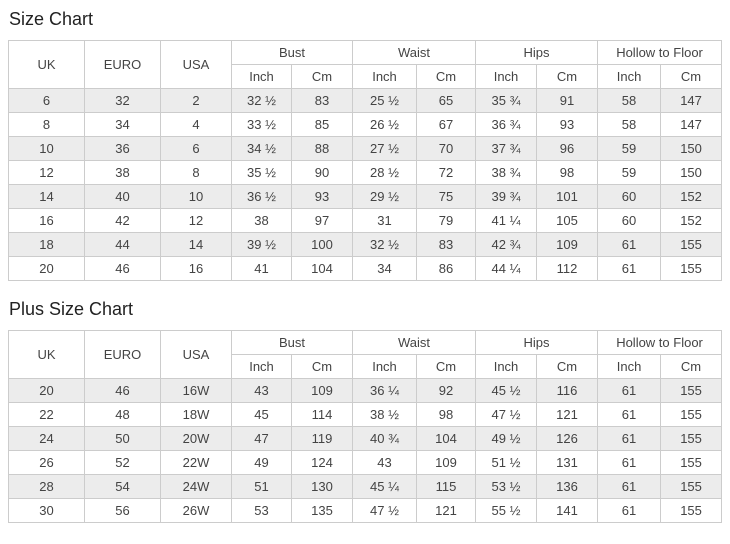 The image size is (730, 544). I want to click on table-cell: 124, so click(322, 462).